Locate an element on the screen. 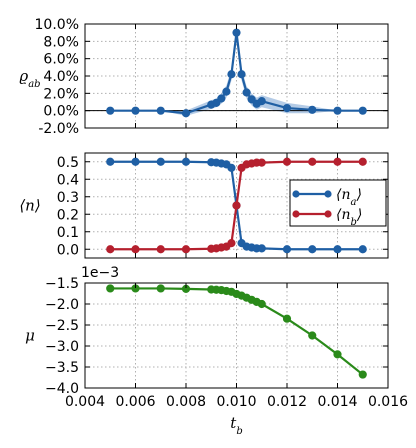 The image size is (416, 448). legend-box is located at coordinates (338, 203).